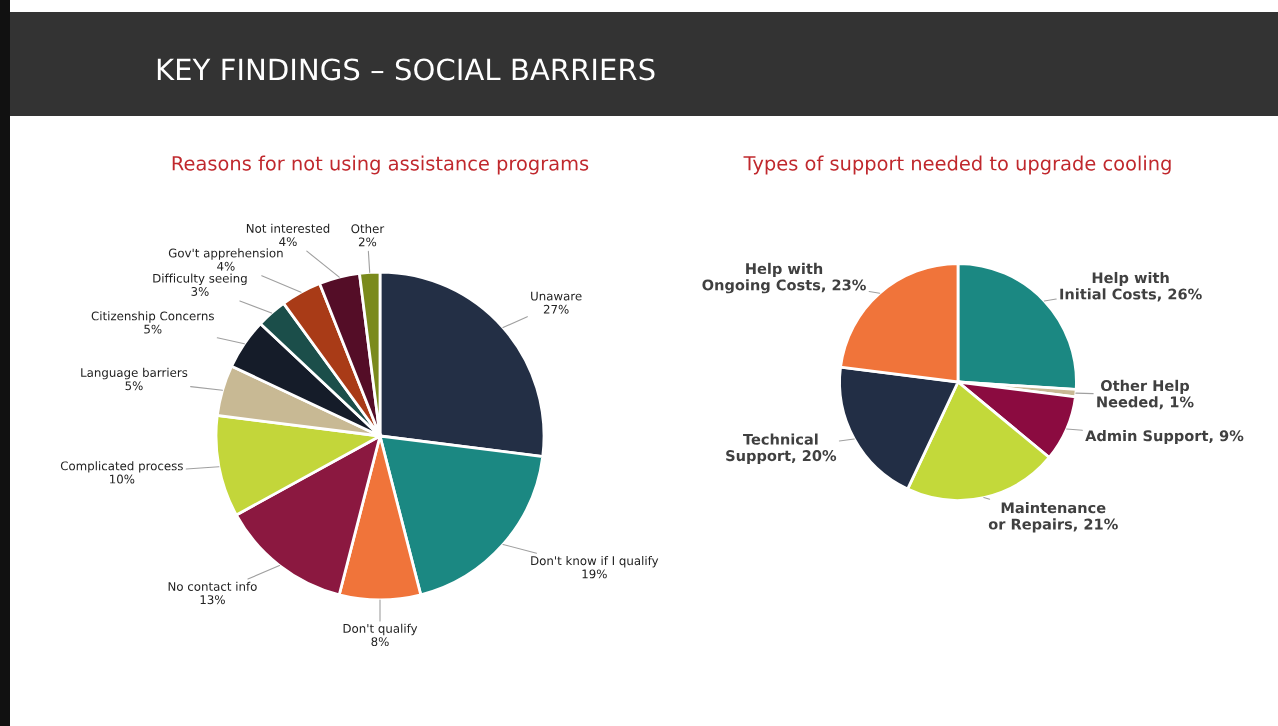 This screenshot has height=726, width=1278. What do you see at coordinates (121, 467) in the screenshot?
I see `slice-label: Complicated process` at bounding box center [121, 467].